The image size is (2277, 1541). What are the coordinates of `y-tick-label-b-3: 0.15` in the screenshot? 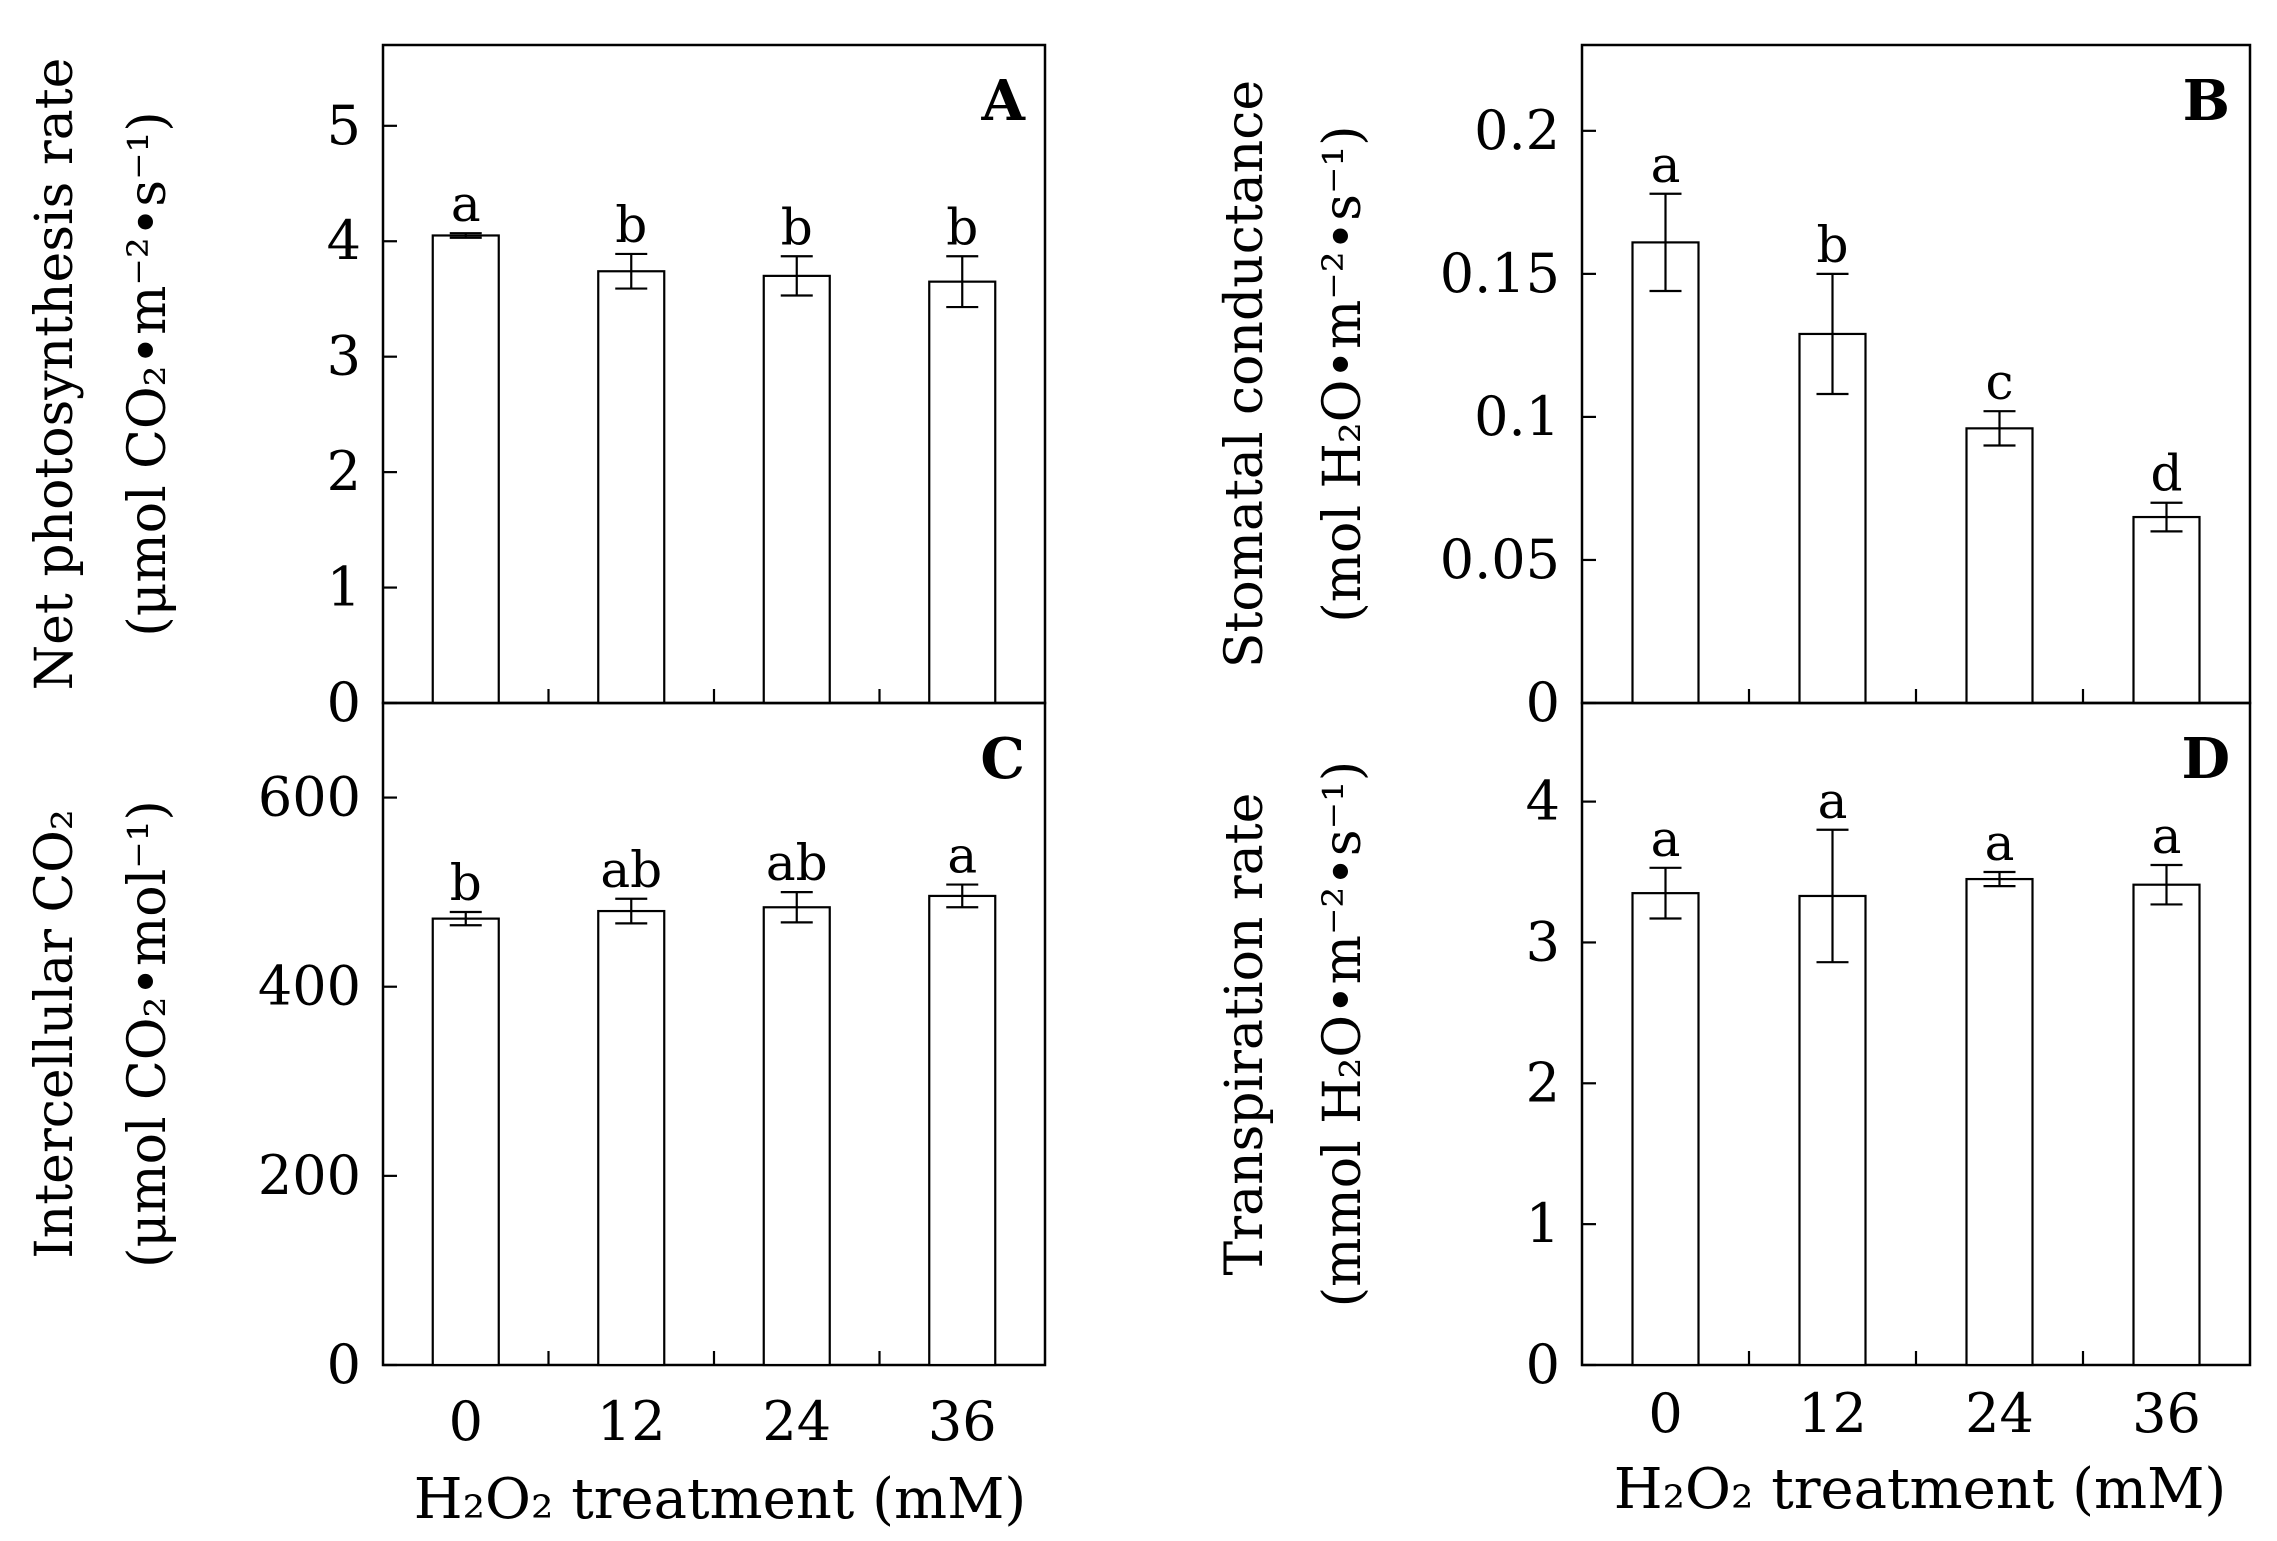 It's located at (1500, 273).